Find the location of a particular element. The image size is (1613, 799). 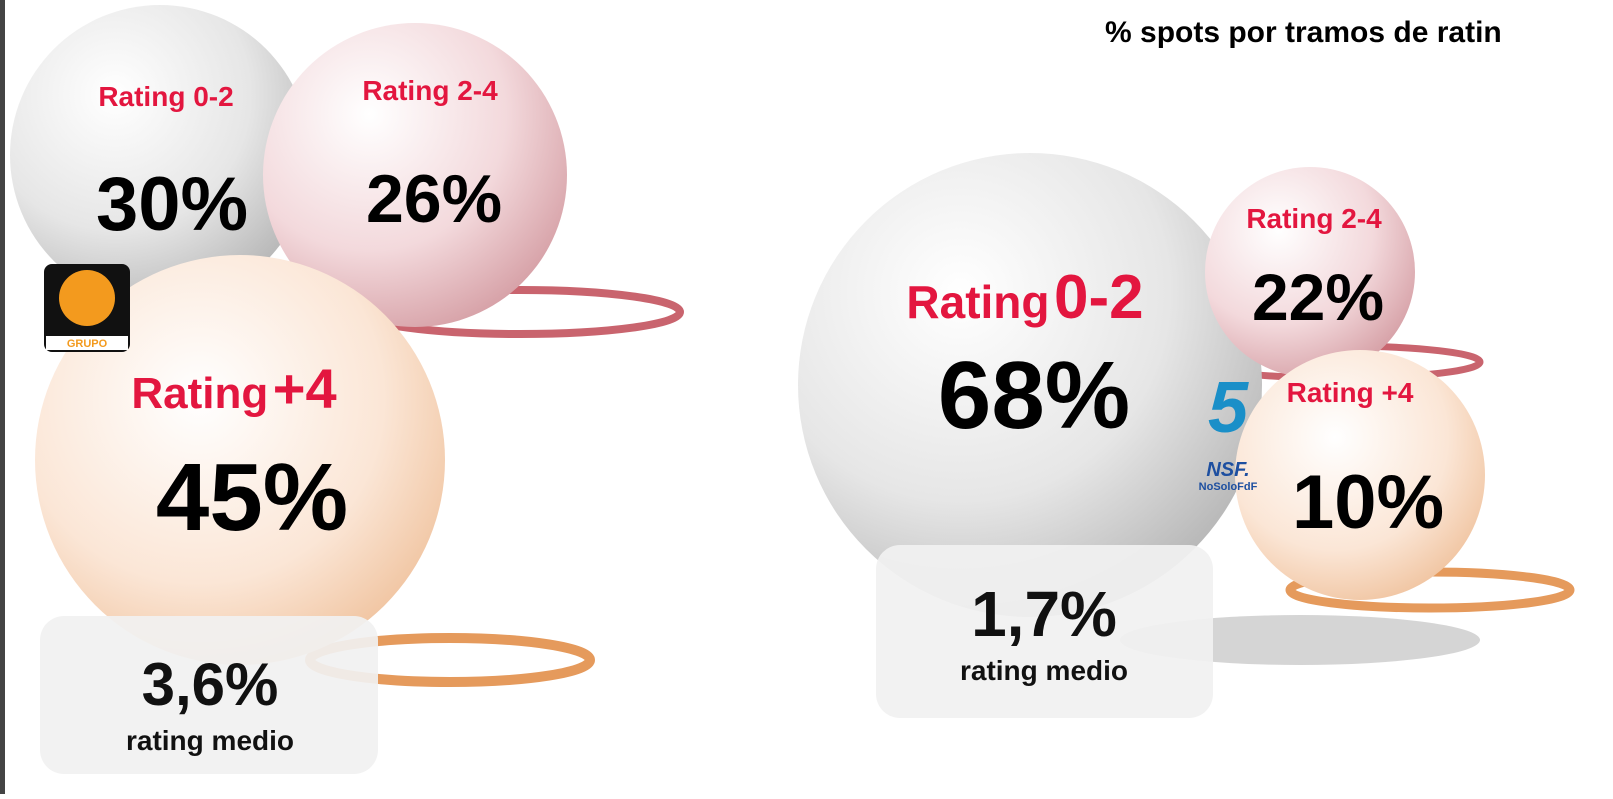

average-value: 3,6% is located at coordinates (210, 684).